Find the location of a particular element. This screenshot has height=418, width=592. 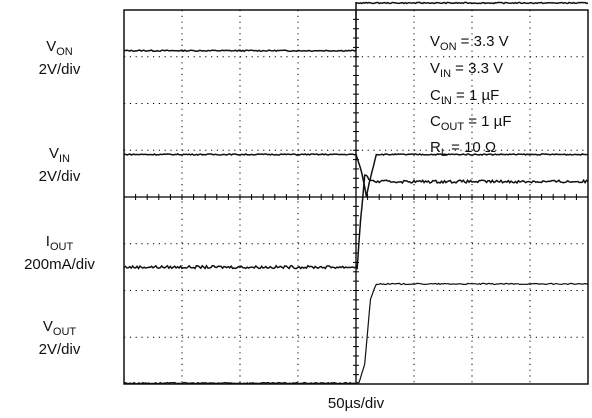

annotation-cin: CIN = 1 µF is located at coordinates (465, 97).